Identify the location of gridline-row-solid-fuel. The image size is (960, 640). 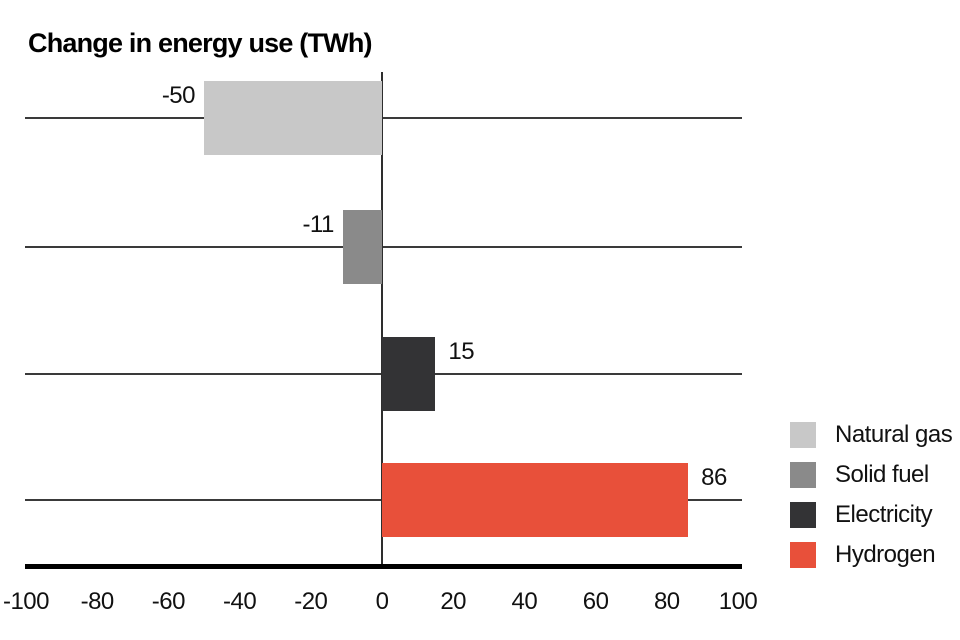
(383, 247).